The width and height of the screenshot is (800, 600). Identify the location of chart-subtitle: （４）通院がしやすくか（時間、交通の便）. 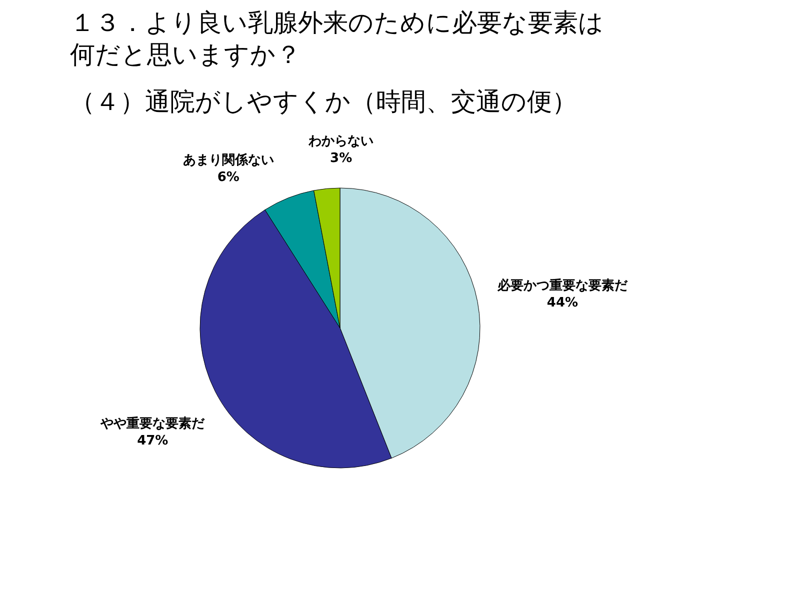
(323, 101).